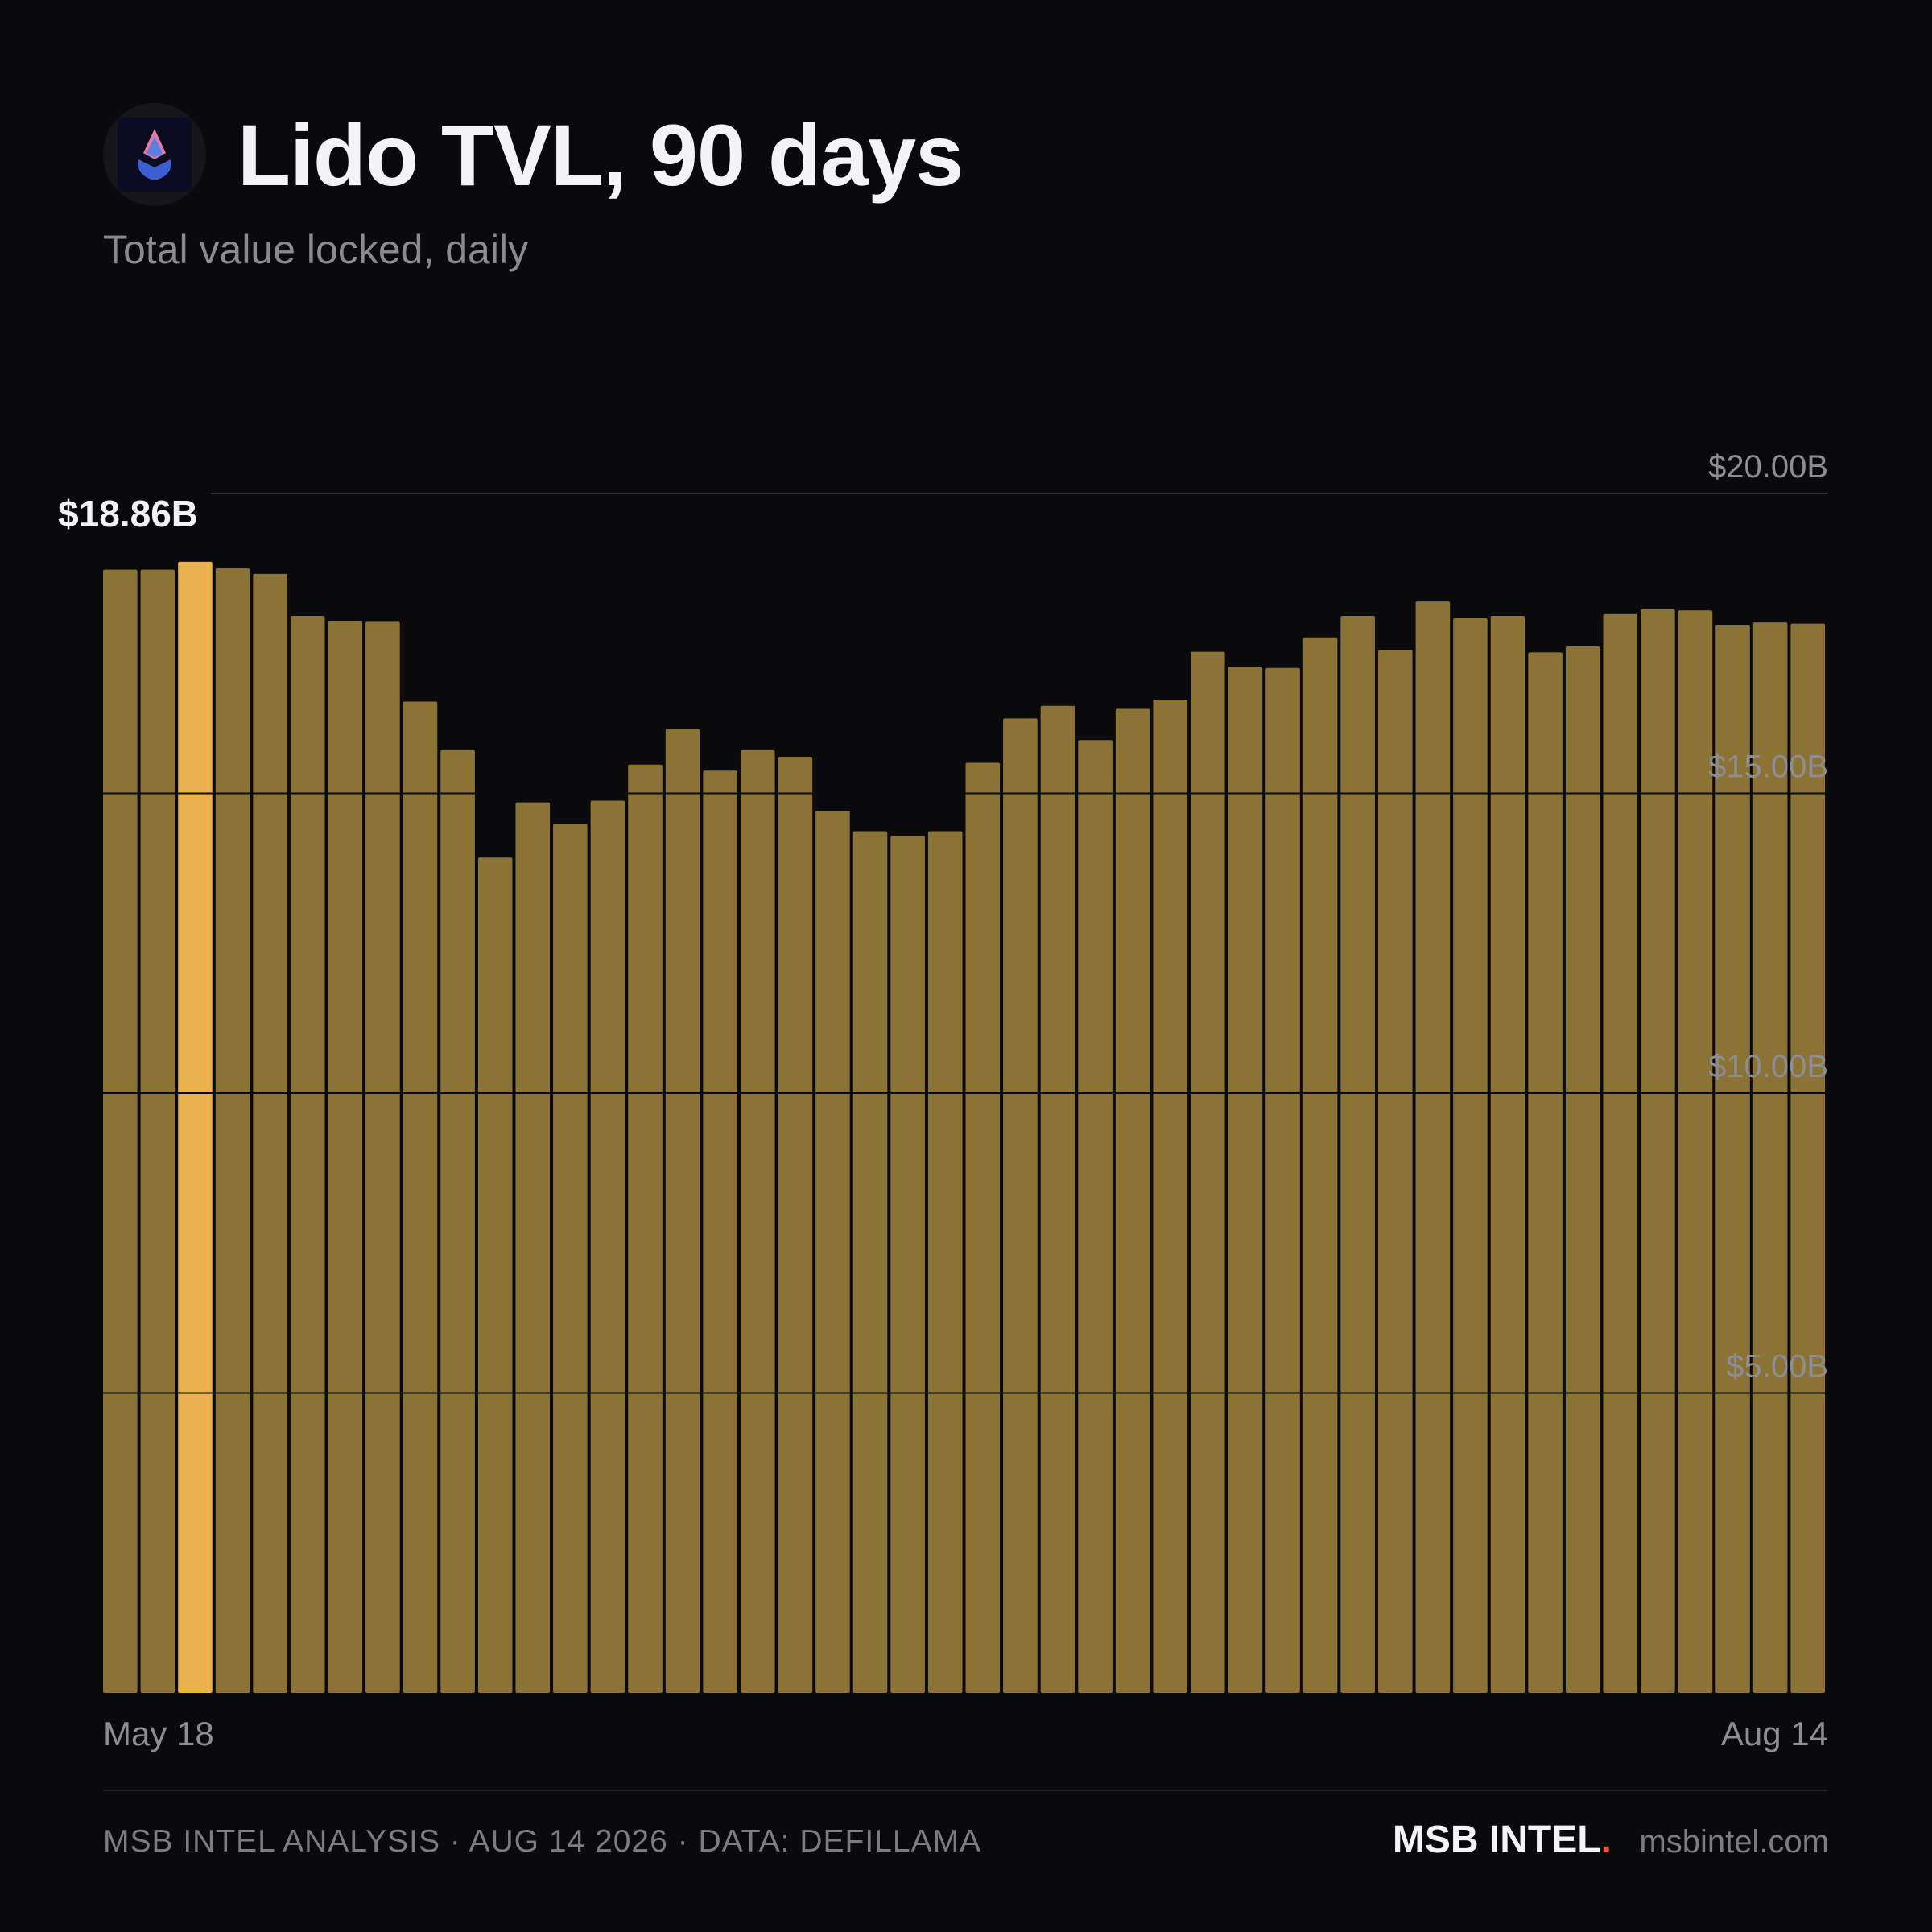  I want to click on y-tick-label: $10.00B, so click(1768, 1066).